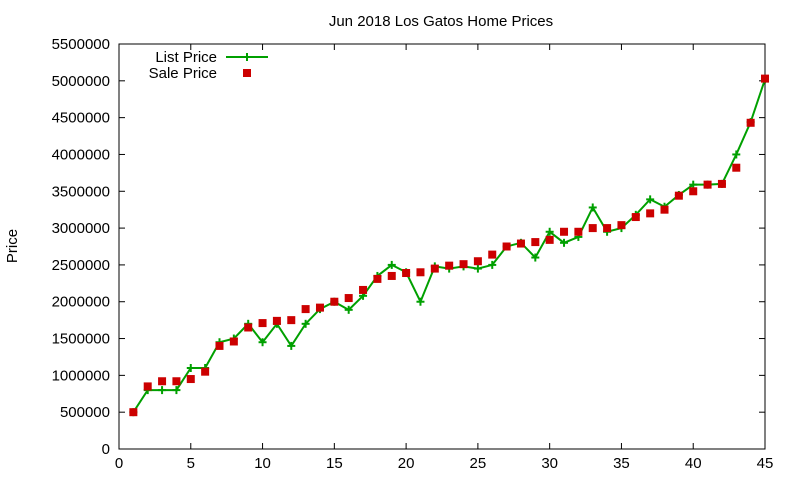 Image resolution: width=800 pixels, height=480 pixels. Describe the element at coordinates (765, 463) in the screenshot. I see `x-tick-label: 45` at that location.